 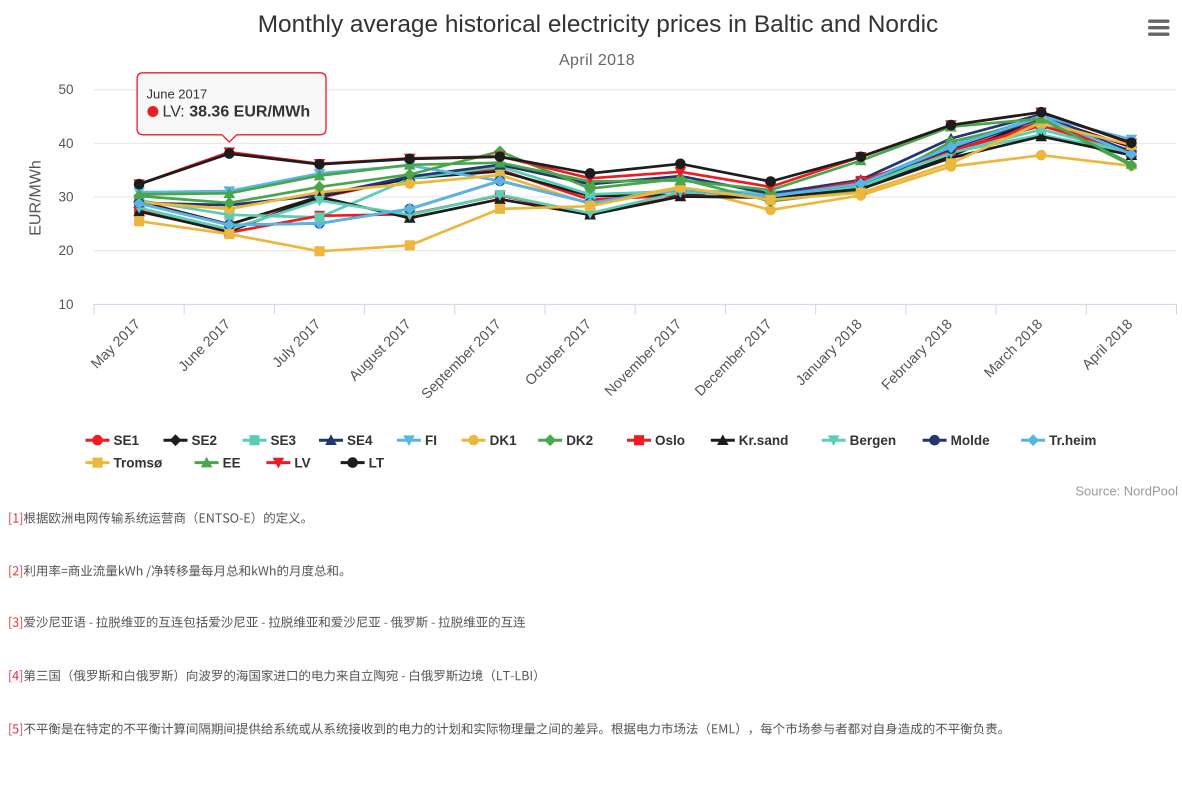 I want to click on svg-text: EE, so click(x=232, y=462).